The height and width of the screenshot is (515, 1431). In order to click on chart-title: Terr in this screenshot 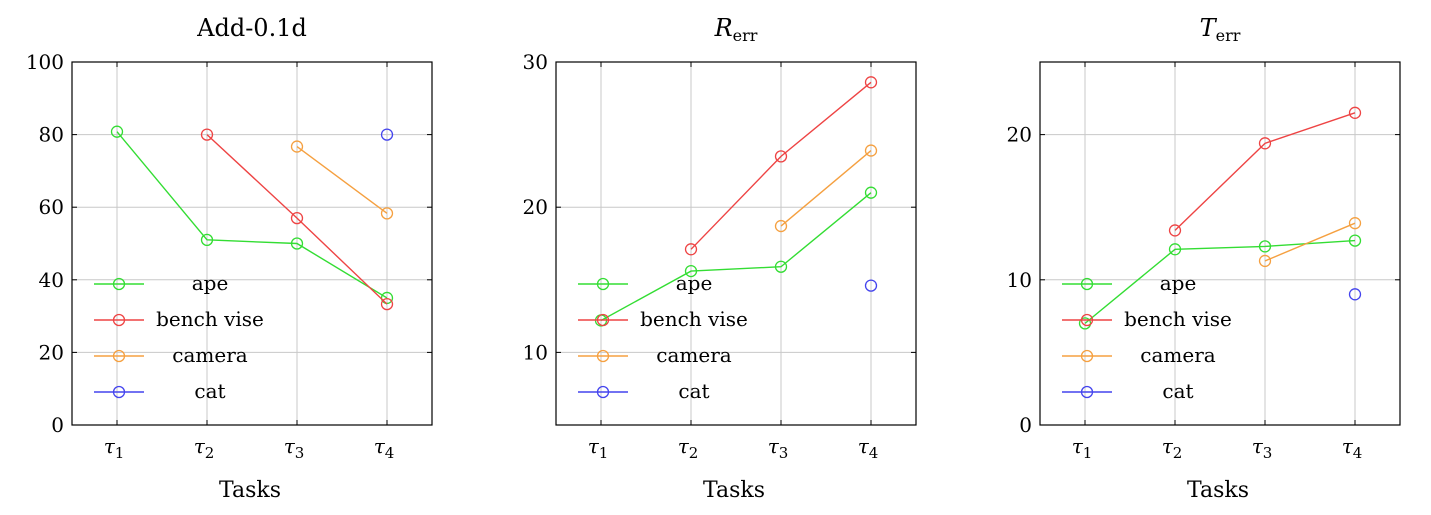, I will do `click(1220, 29)`.